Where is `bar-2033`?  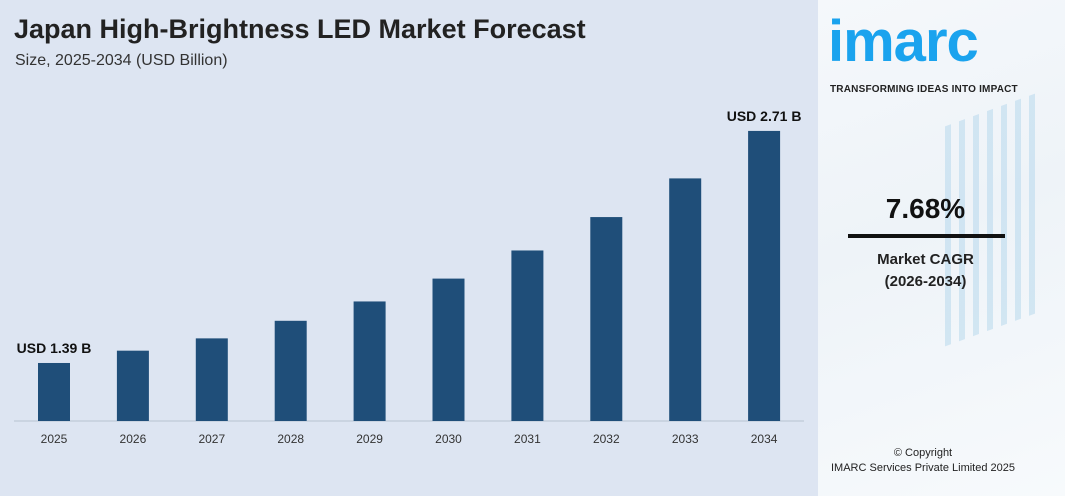 bar-2033 is located at coordinates (685, 299).